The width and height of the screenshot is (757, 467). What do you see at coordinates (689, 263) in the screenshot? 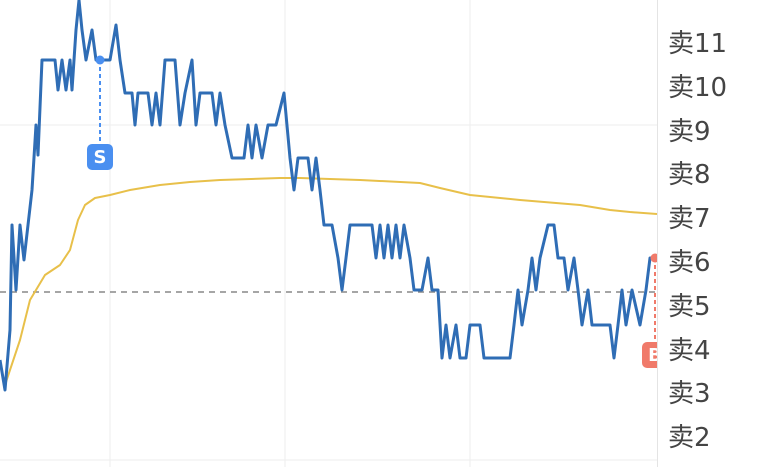
I see `order-level: 卖6` at bounding box center [689, 263].